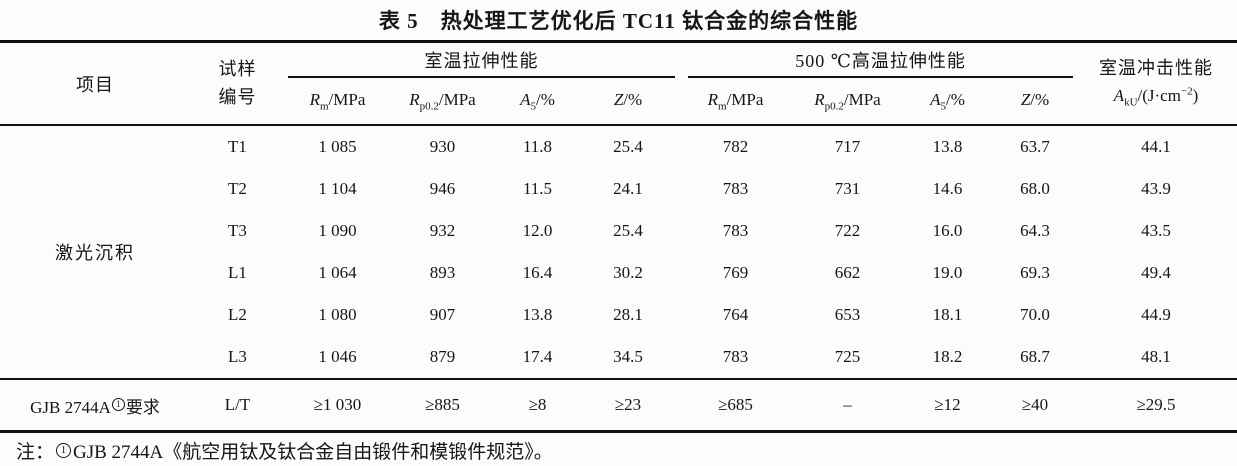  What do you see at coordinates (847, 230) in the screenshot?
I see `cell-value: 722` at bounding box center [847, 230].